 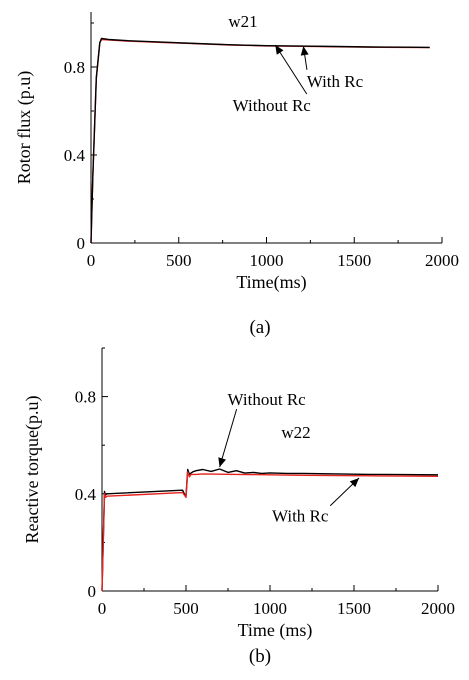 I want to click on y-axis-label: Rotor flux (p.u), so click(x=24, y=127).